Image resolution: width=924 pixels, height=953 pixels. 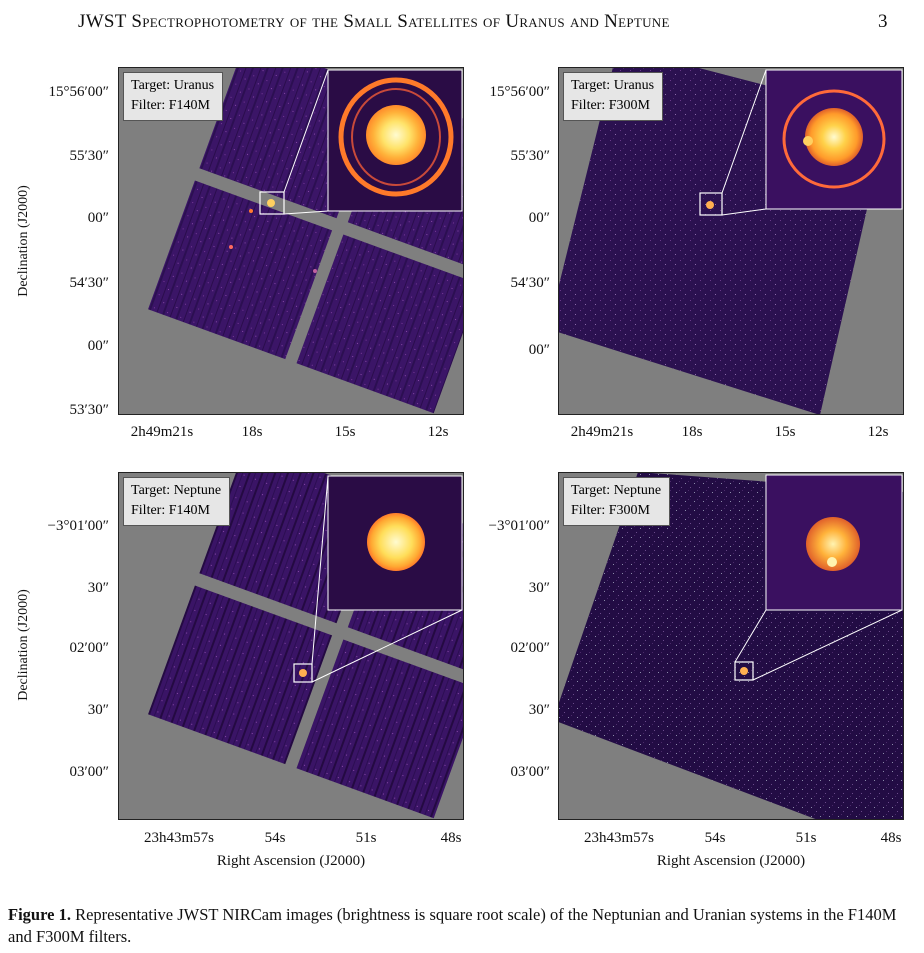 I want to click on legend-box: Target: Neptune Filter: F140M, so click(x=177, y=501).